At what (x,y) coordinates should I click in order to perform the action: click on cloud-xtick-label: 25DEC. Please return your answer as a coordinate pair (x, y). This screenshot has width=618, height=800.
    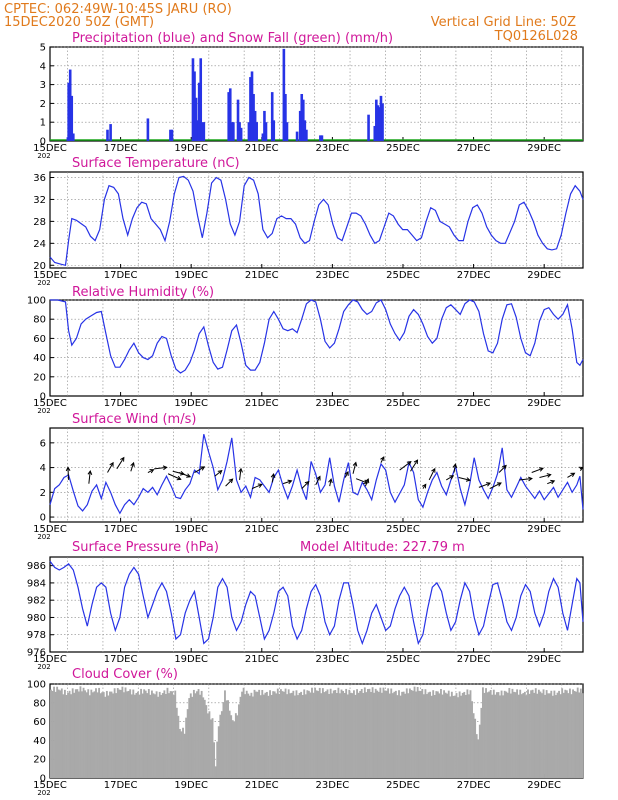
    Looking at the image, I should click on (403, 785).